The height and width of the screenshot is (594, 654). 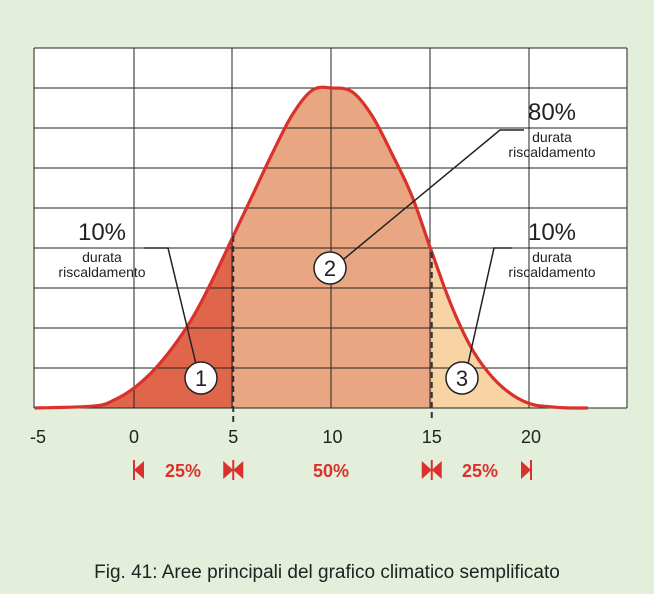 I want to click on zone-percent-label: 80%, so click(x=552, y=112).